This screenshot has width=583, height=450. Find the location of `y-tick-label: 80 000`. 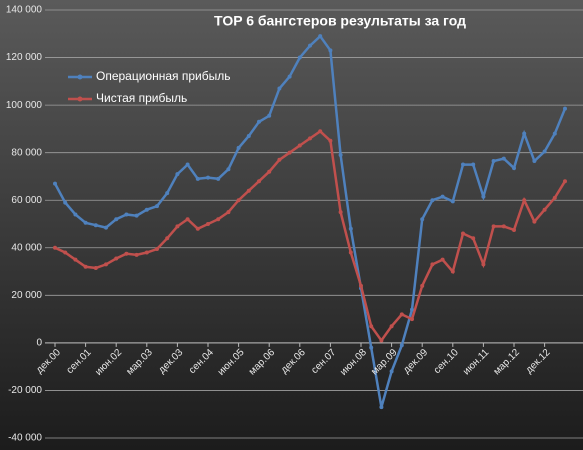

y-tick-label: 80 000 is located at coordinates (26, 152).